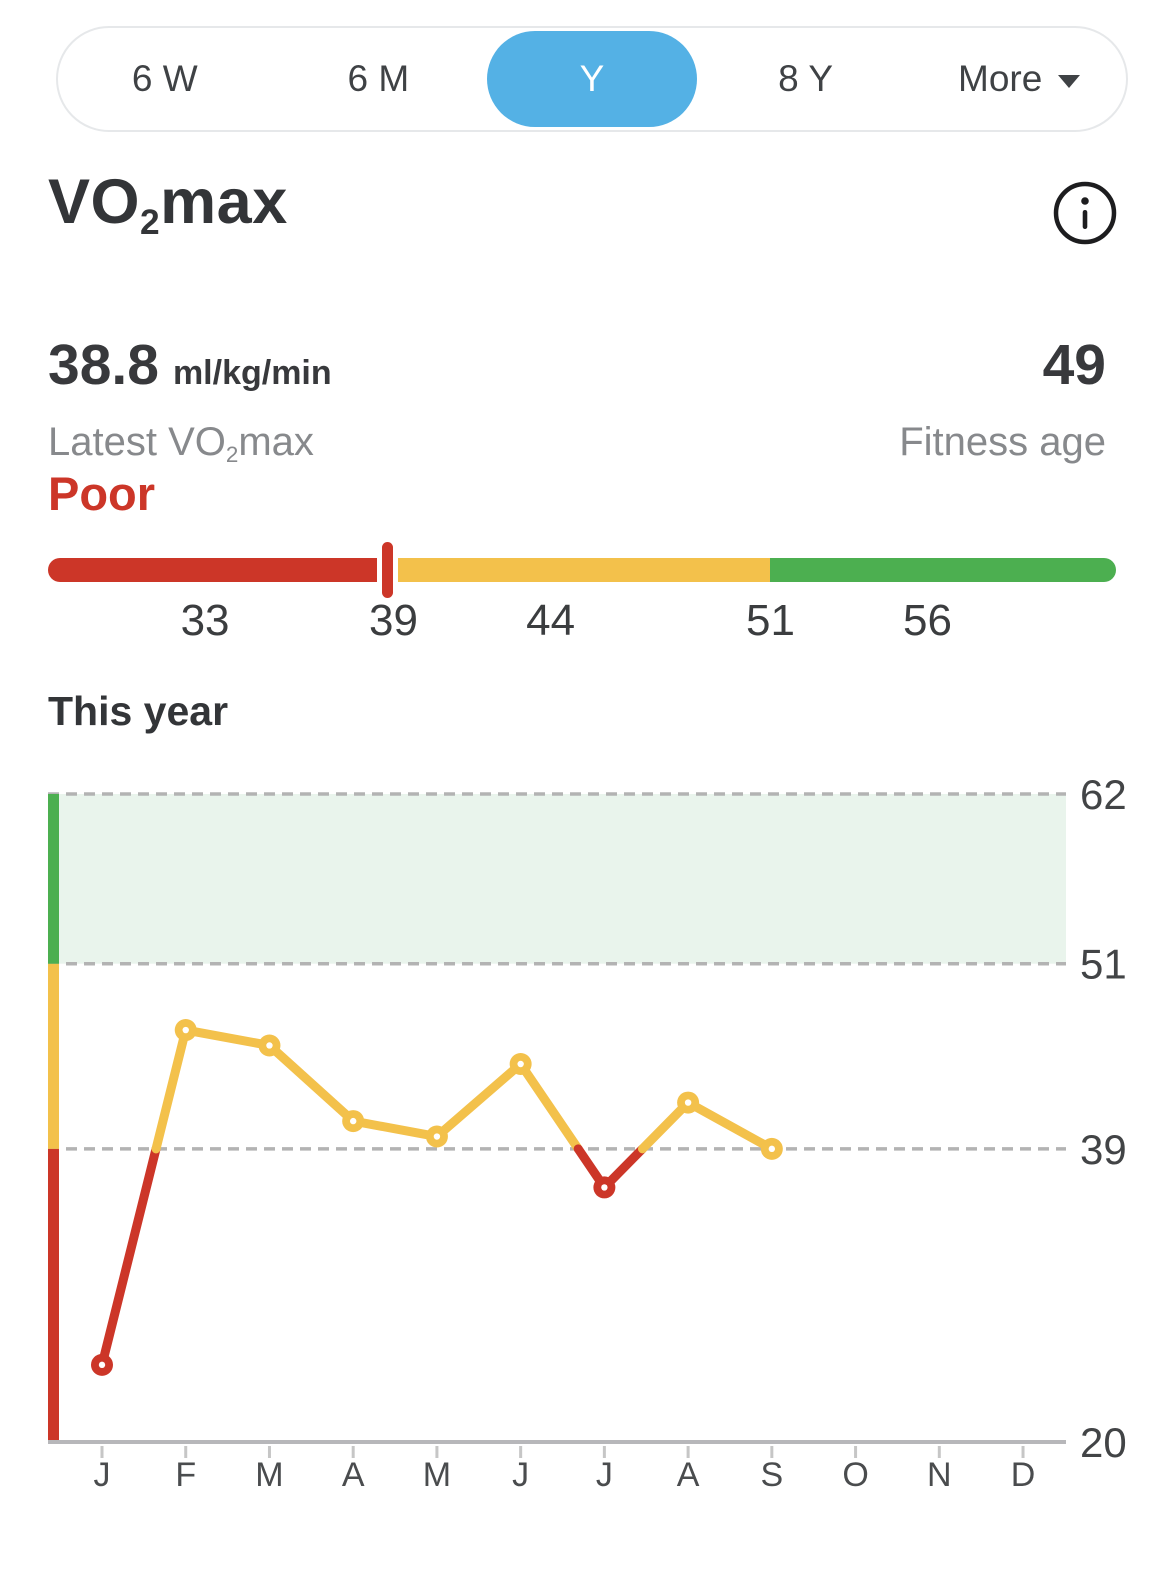 This screenshot has width=1170, height=1593. Describe the element at coordinates (551, 620) in the screenshot. I see `gauge-tick-label: 44` at that location.